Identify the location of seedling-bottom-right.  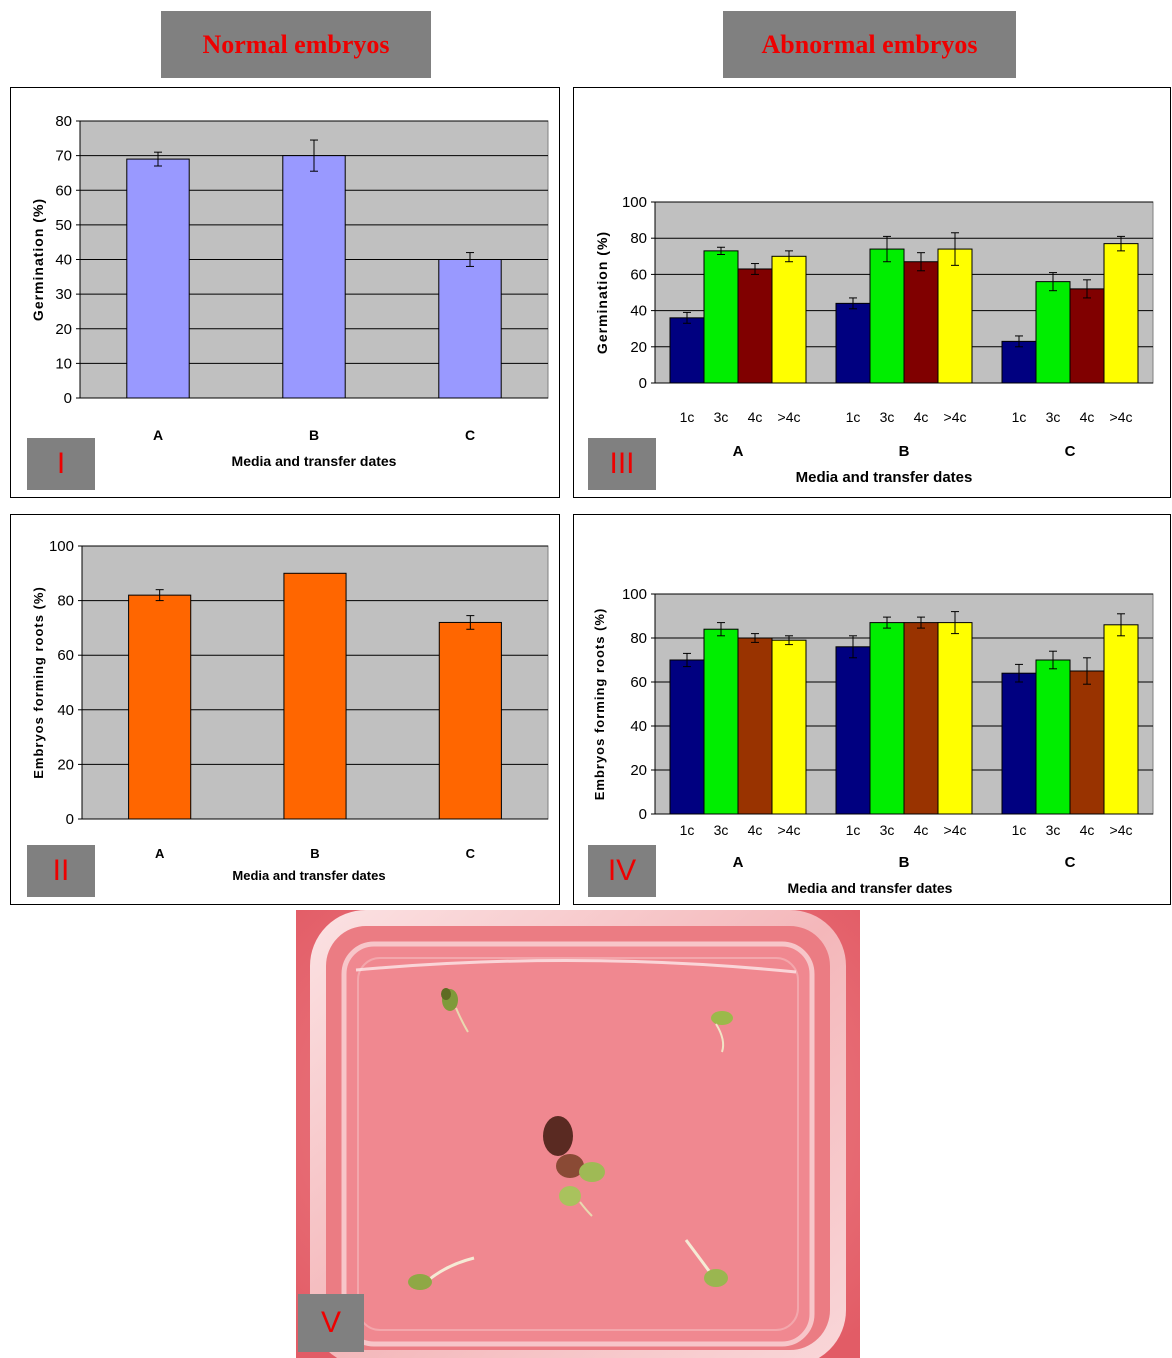
(706, 1263).